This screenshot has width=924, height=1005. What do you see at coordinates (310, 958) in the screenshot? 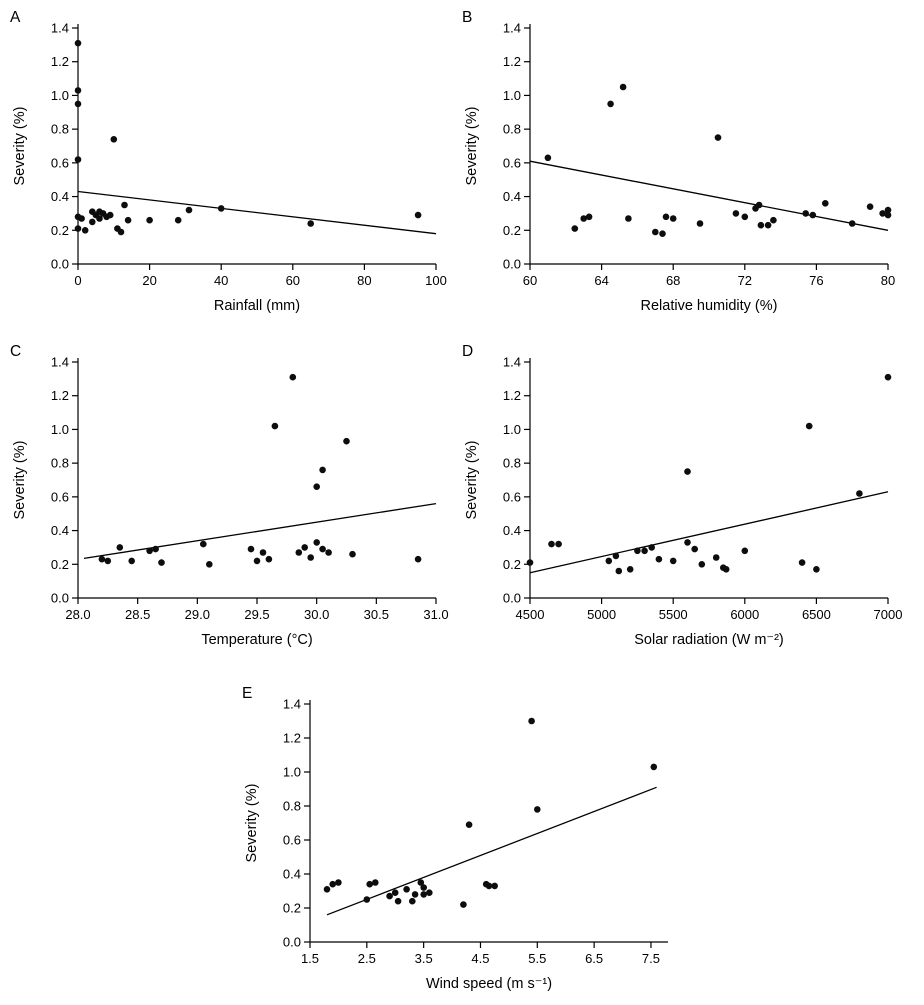
I see `x-tick-label: 1.5` at bounding box center [310, 958].